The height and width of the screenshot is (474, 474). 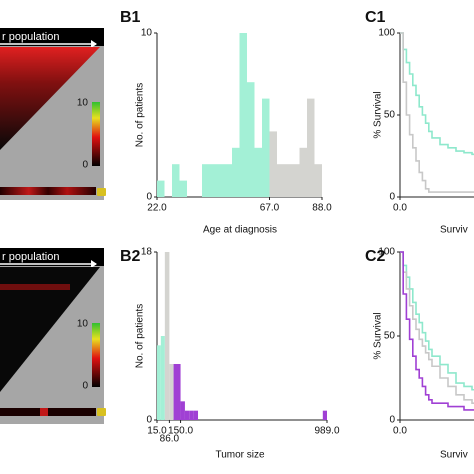 I want to click on panel-label: C1, so click(x=375, y=17).